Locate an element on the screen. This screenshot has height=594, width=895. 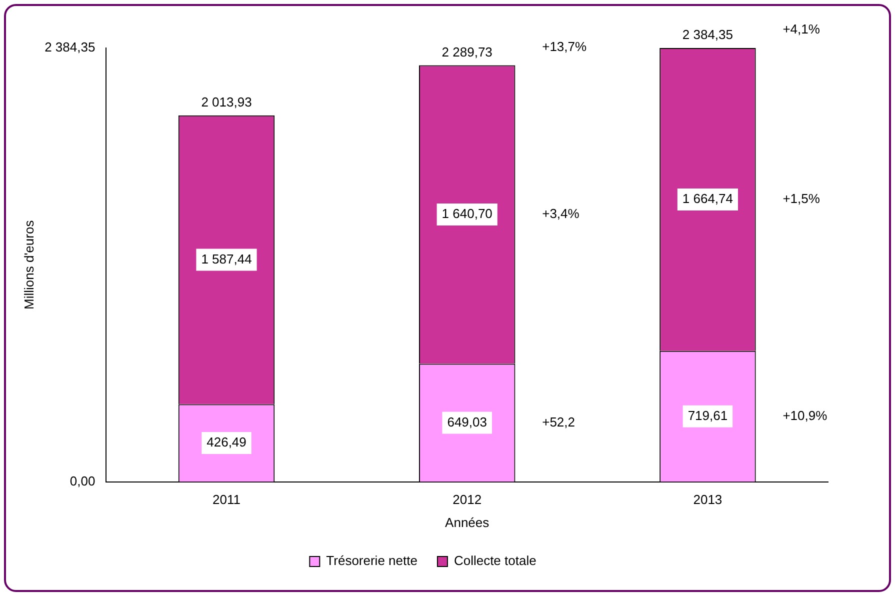
total-label: 2 013,93 is located at coordinates (226, 102).